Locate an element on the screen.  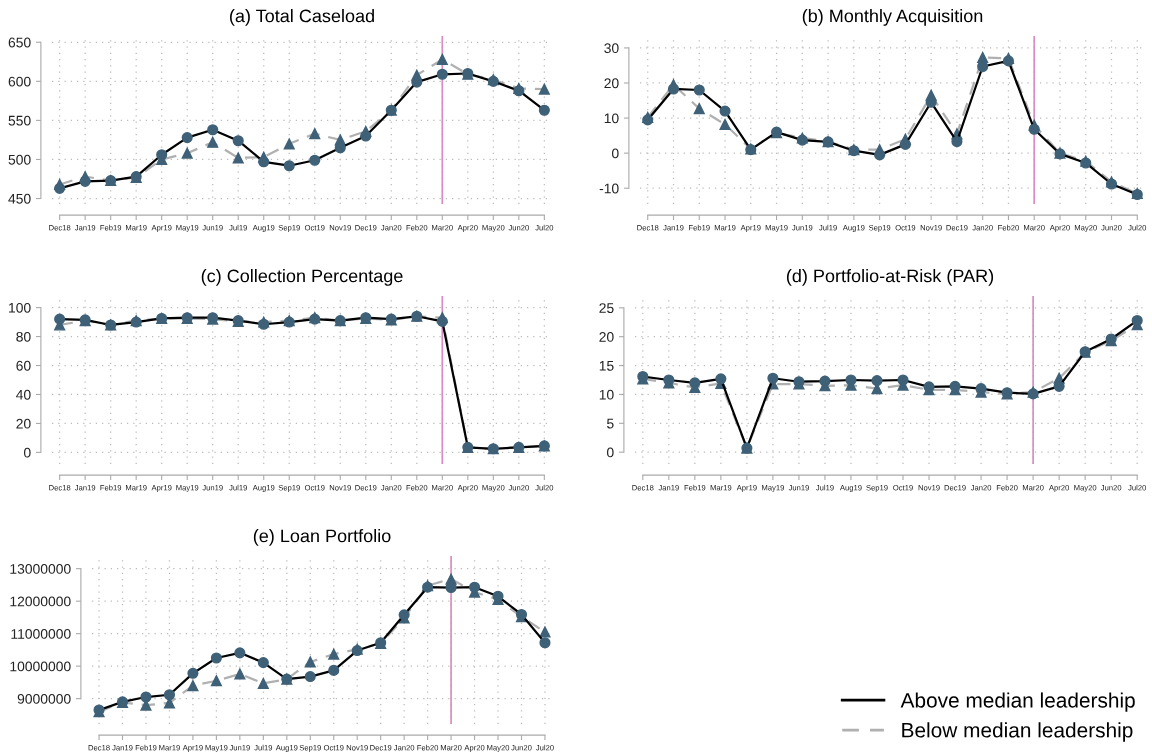
legend-label: Below median leadership is located at coordinates (1017, 732).